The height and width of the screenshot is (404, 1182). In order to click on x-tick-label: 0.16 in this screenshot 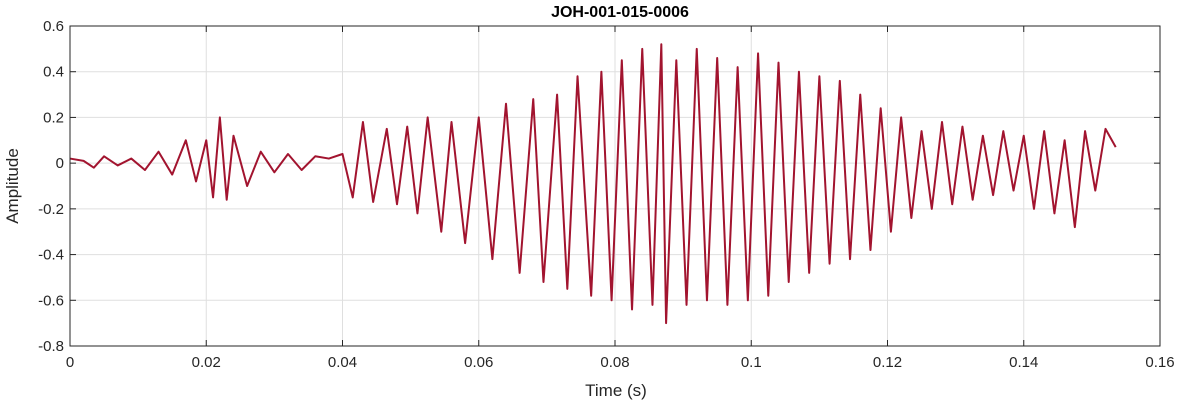, I will do `click(1159, 362)`.